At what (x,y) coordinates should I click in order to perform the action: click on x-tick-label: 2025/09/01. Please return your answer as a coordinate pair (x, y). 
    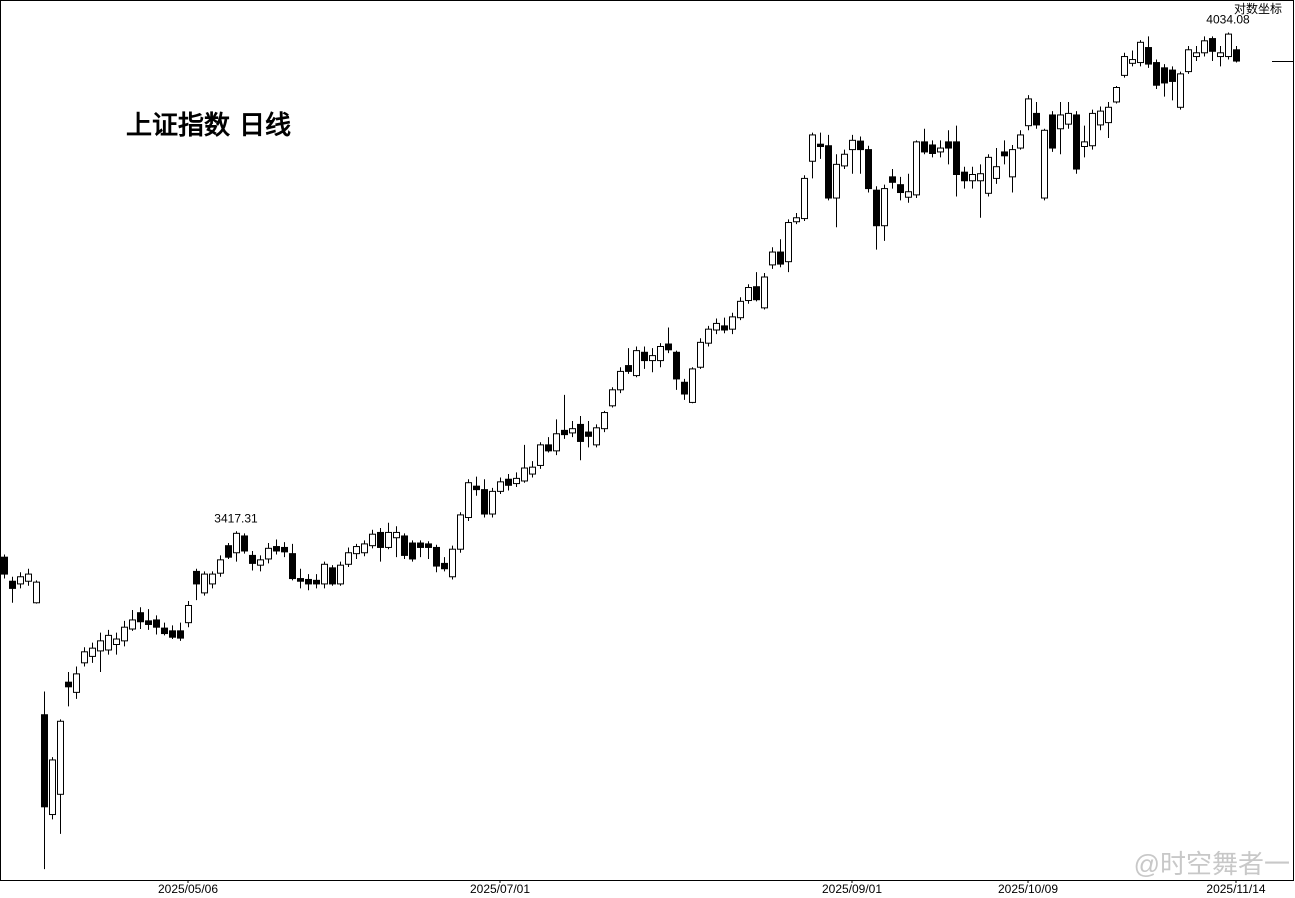
    Looking at the image, I should click on (852, 889).